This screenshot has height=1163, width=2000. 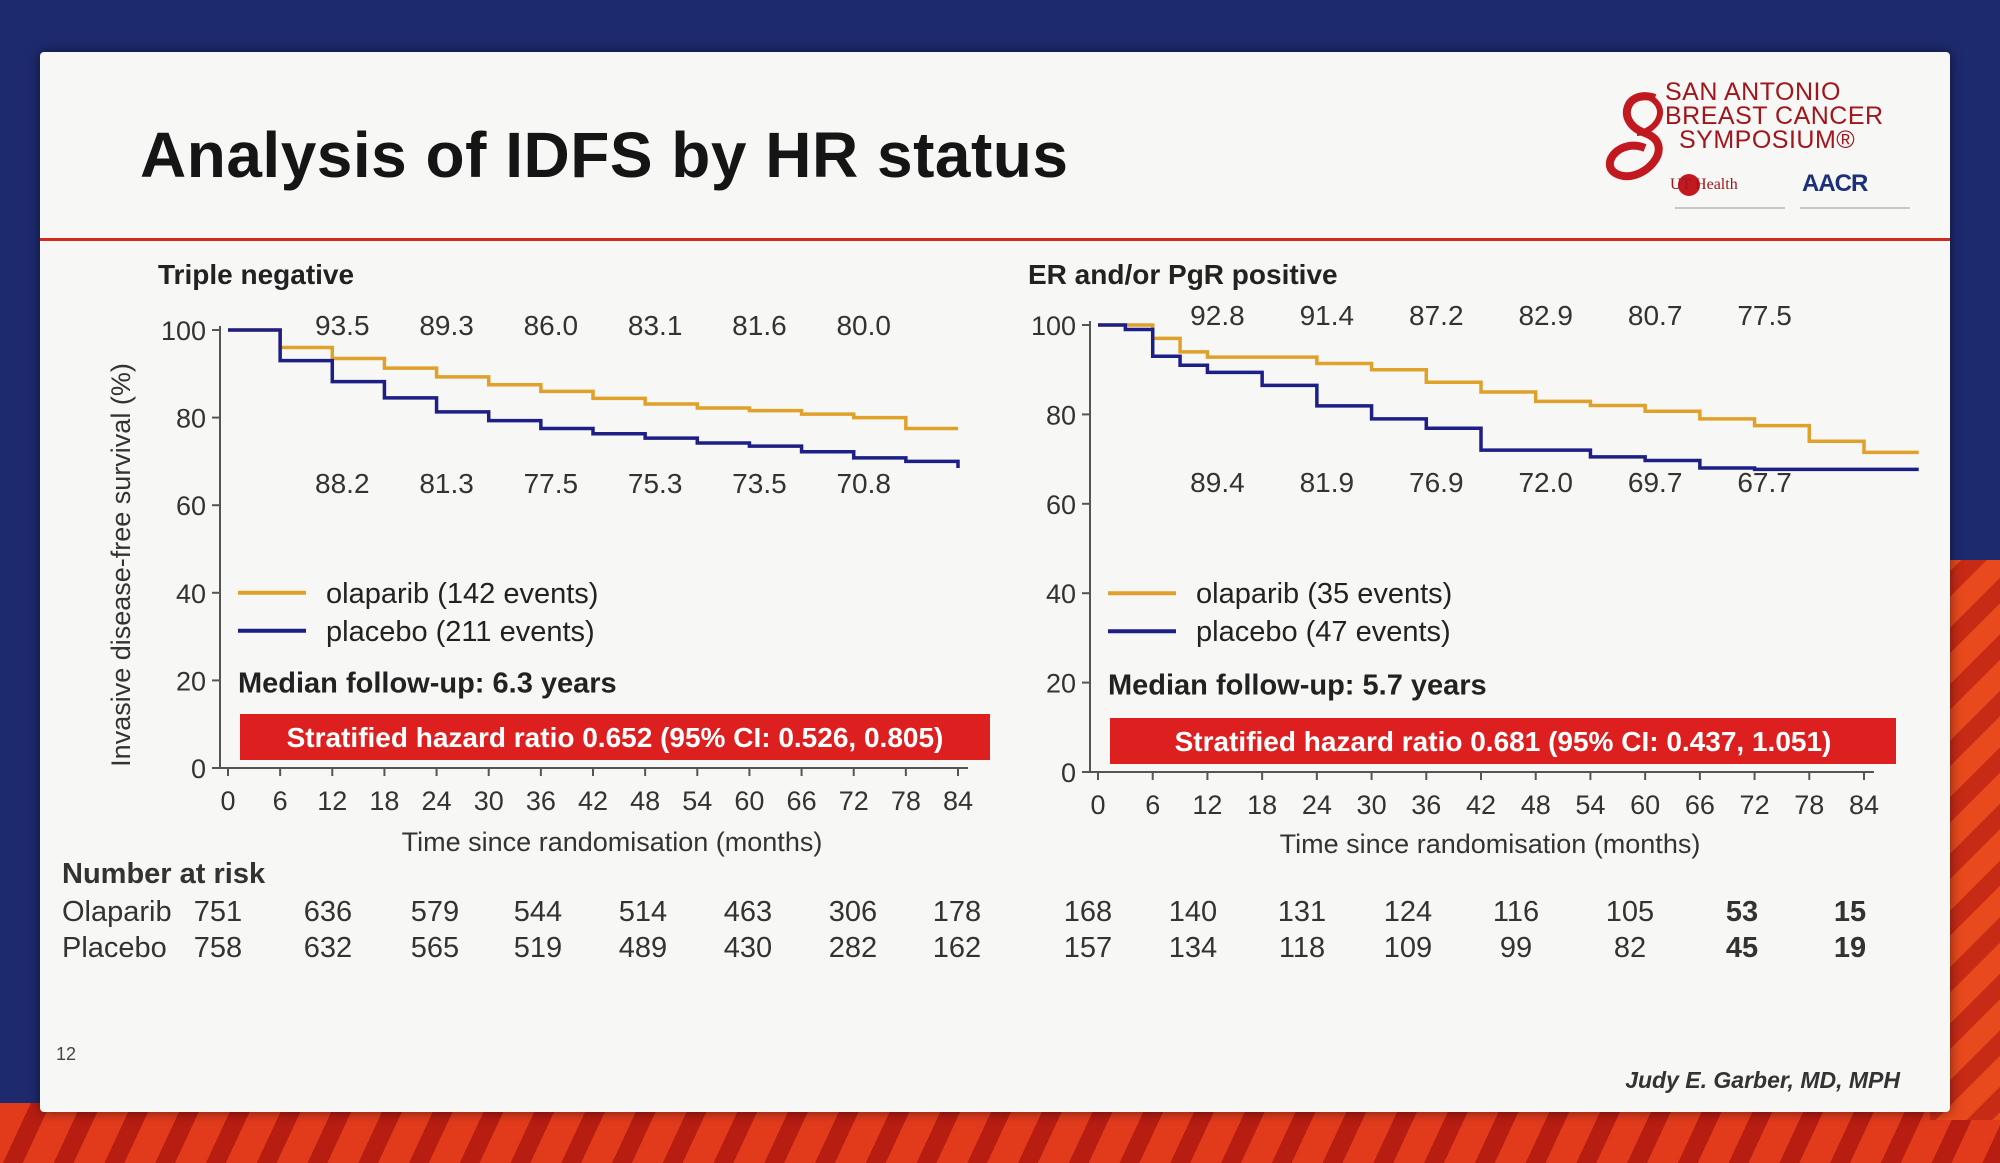 What do you see at coordinates (1645, 805) in the screenshot?
I see `er-x-tick-label: 60` at bounding box center [1645, 805].